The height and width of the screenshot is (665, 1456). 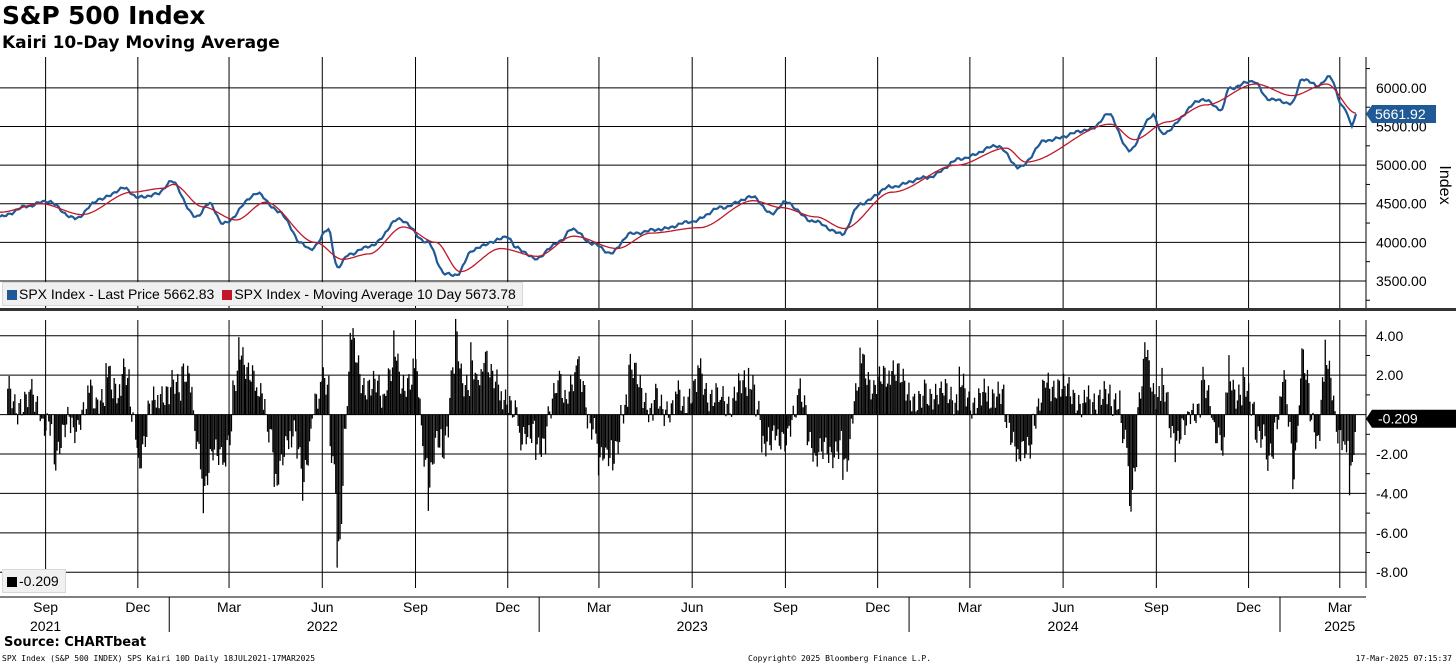 I want to click on last-price-tag-bg, so click(x=1401, y=113).